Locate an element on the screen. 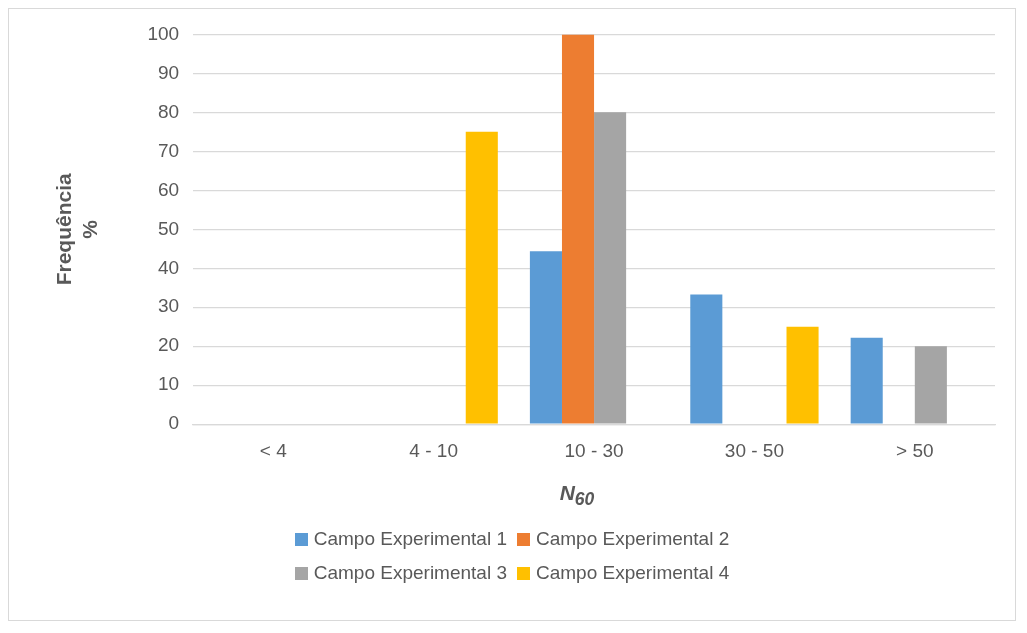 The image size is (1027, 633). legend-label: Campo Experimental 2 is located at coordinates (633, 539).